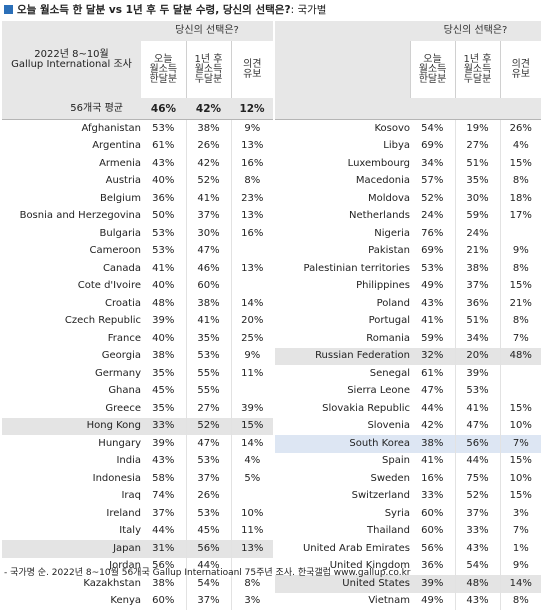 This screenshot has width=543, height=610. I want to click on value-later: 27%, so click(208, 409).